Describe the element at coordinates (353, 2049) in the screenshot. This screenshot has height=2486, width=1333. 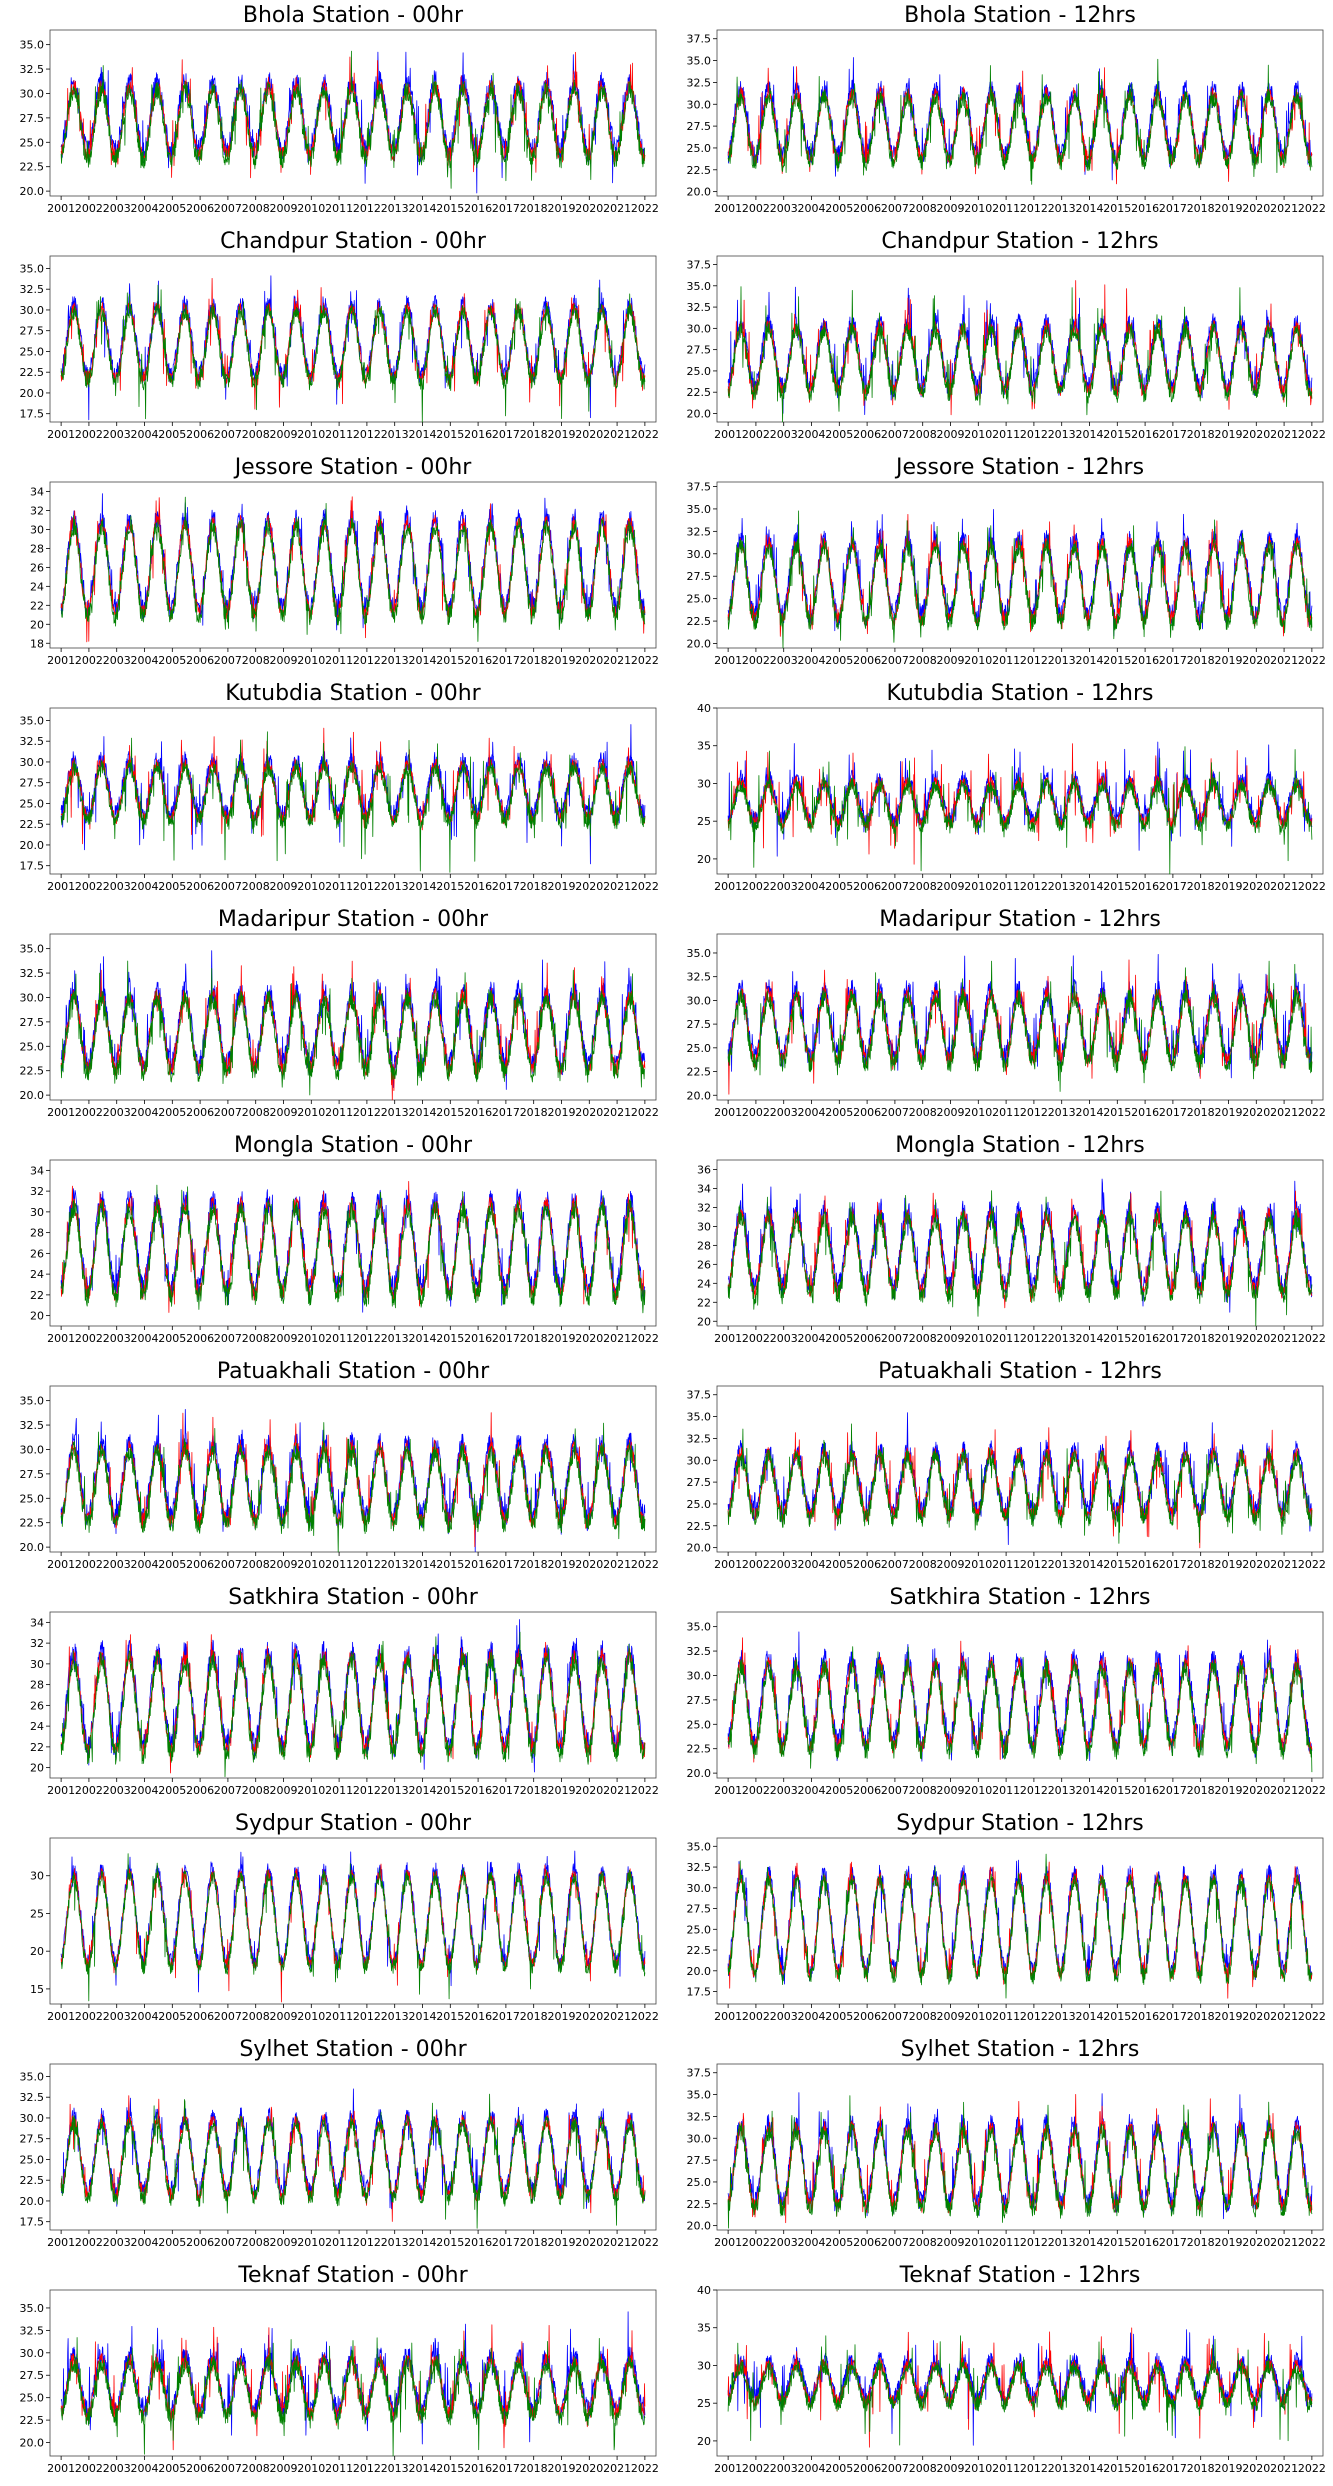
I see `chart-title: Sylhet Station - 00hr` at that location.